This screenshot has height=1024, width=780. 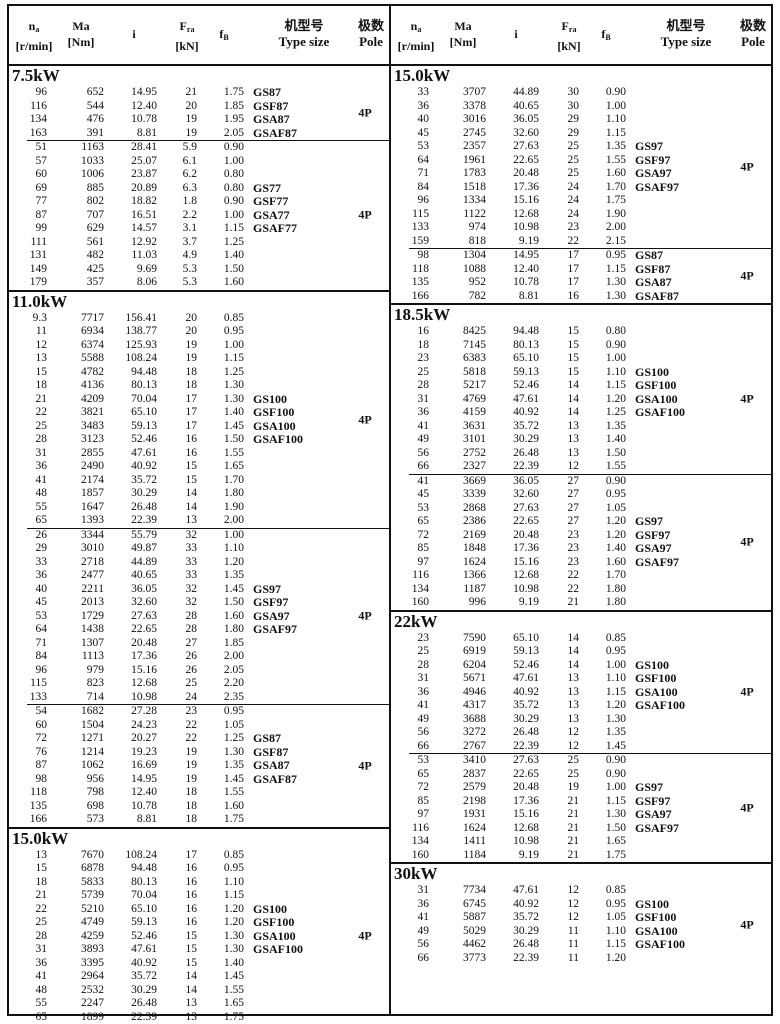 What do you see at coordinates (515, 775) in the screenshot?
I see `ratio-value: 22.65` at bounding box center [515, 775].